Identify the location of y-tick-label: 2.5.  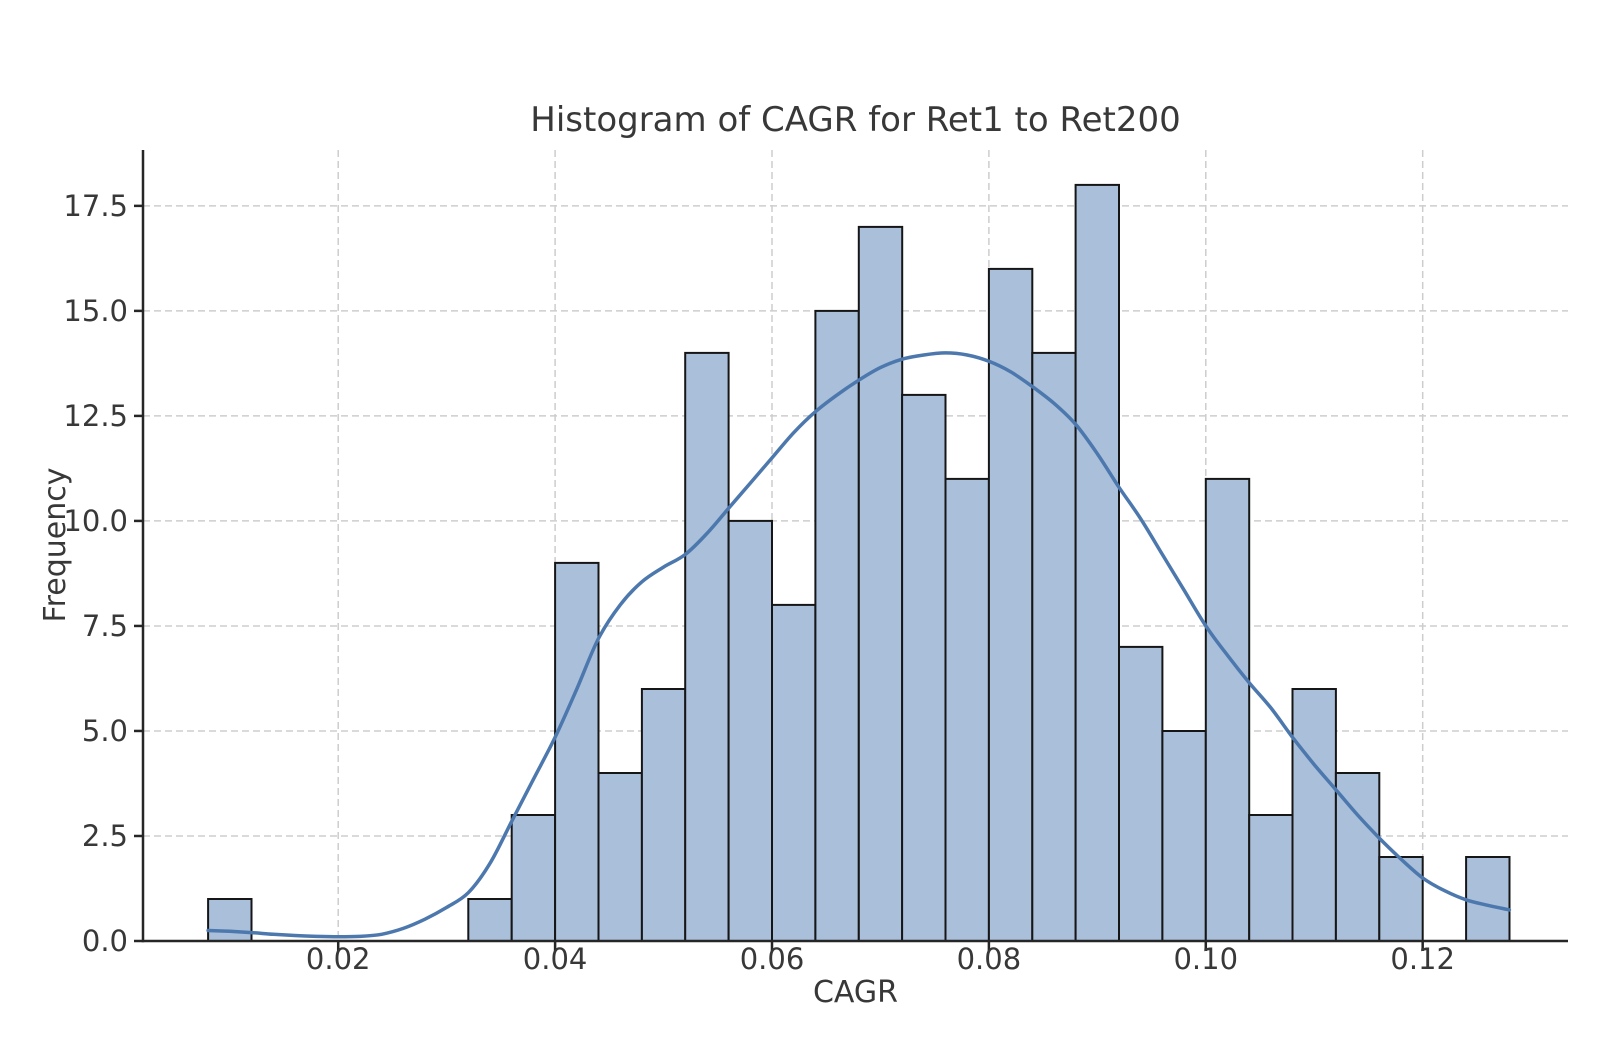
(105, 836).